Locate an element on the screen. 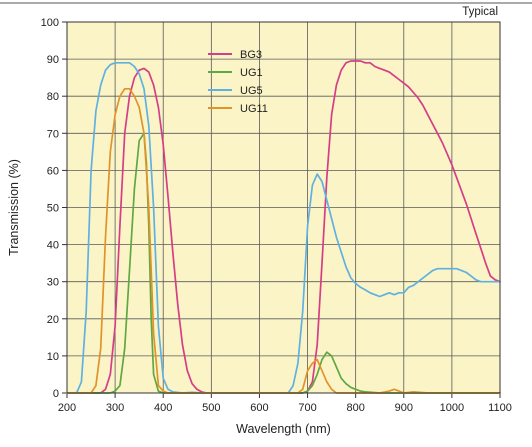 The height and width of the screenshot is (447, 532). y-tick-label: 30 is located at coordinates (53, 283).